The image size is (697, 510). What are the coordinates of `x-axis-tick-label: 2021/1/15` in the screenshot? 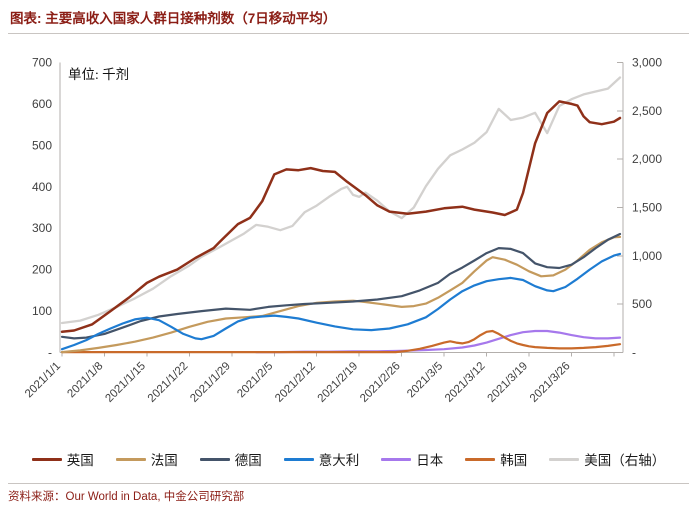 It's located at (125, 382).